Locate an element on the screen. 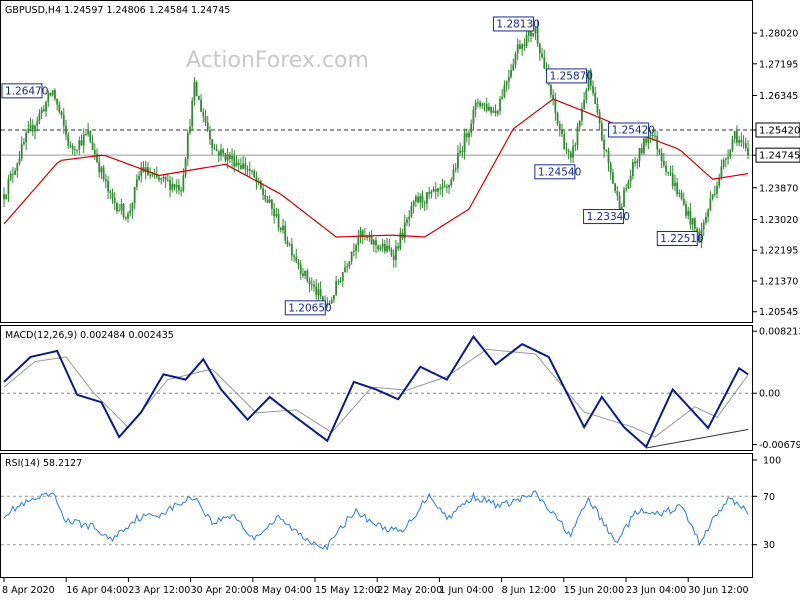  price-axis-label: 1.23870 is located at coordinates (778, 188).